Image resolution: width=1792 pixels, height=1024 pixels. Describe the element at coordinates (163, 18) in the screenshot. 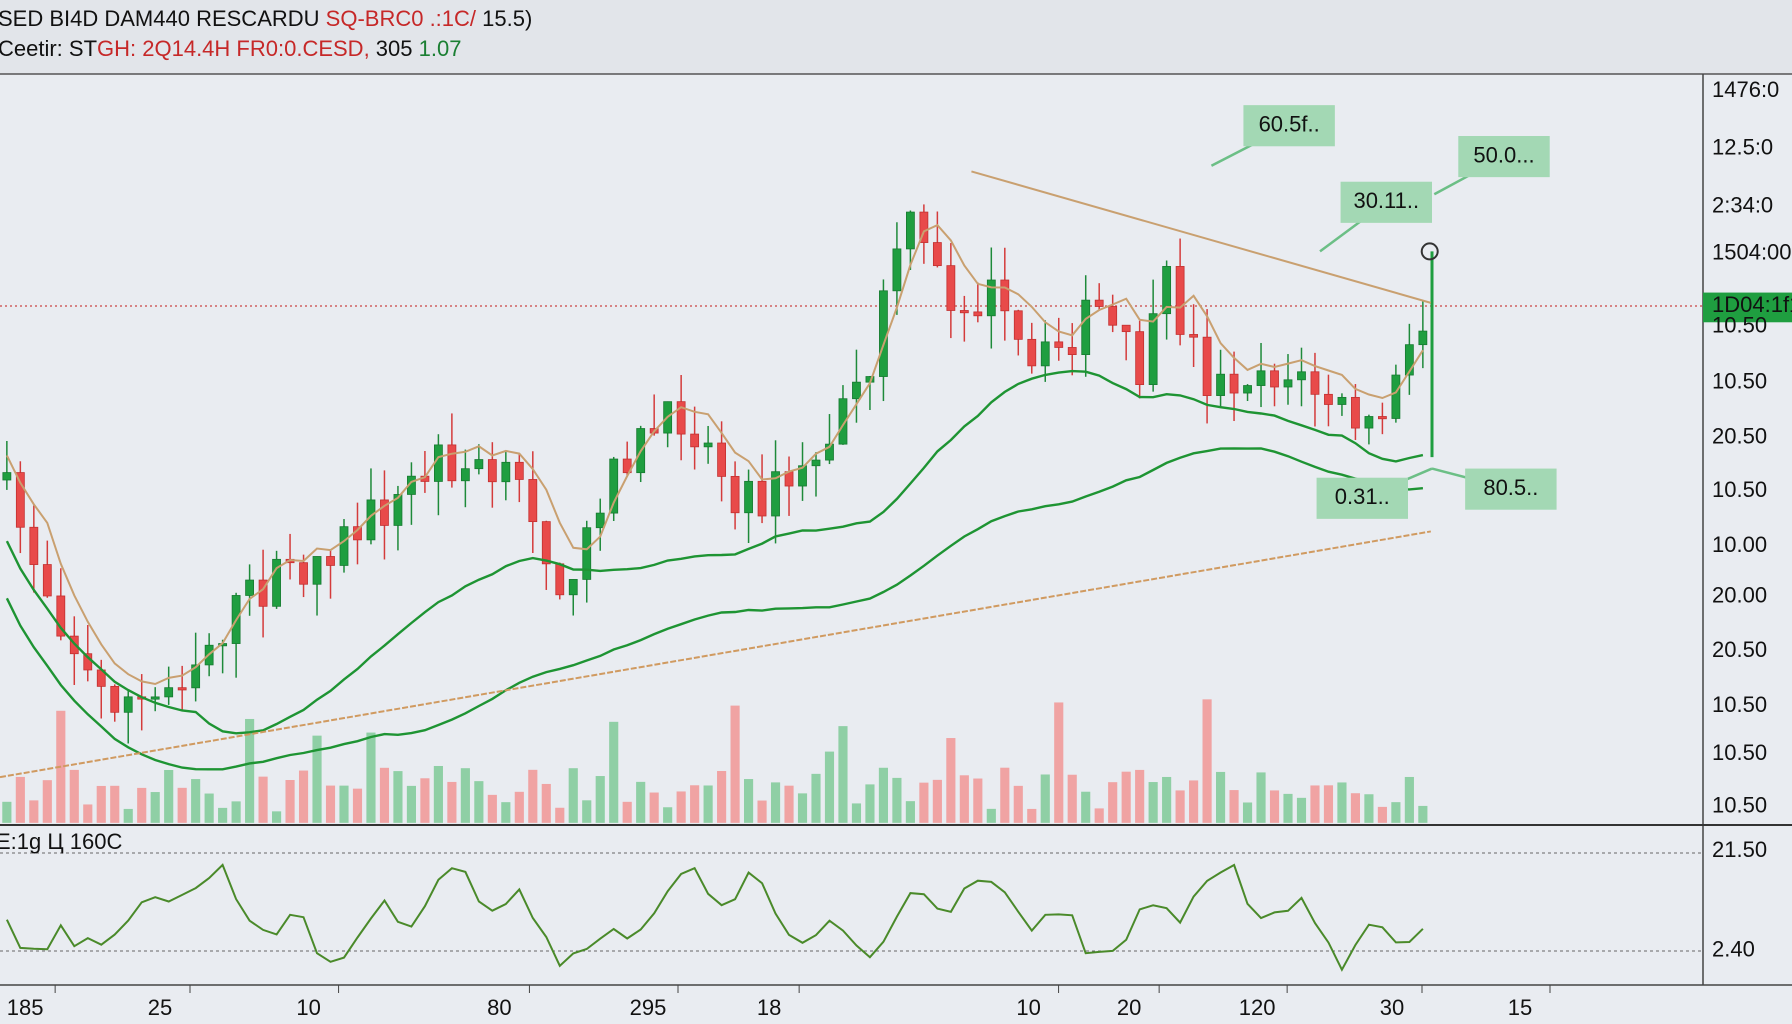

I see `symbol: SED BI4D DAM440 RESCARDU` at that location.